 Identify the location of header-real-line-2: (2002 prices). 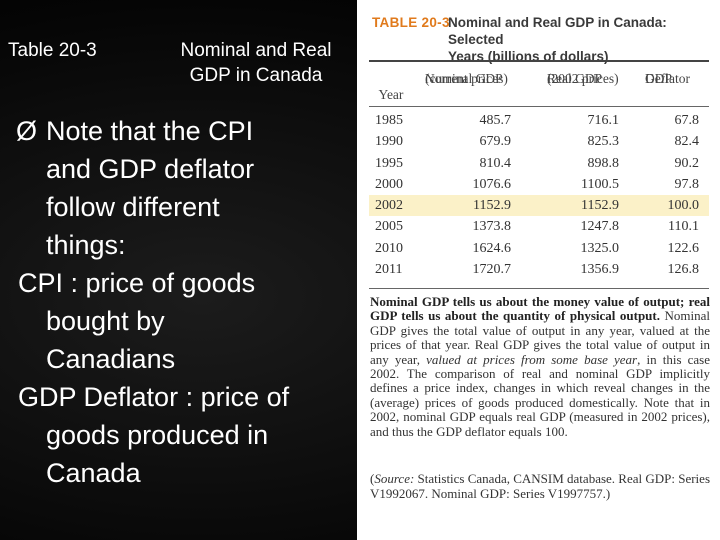
(583, 78).